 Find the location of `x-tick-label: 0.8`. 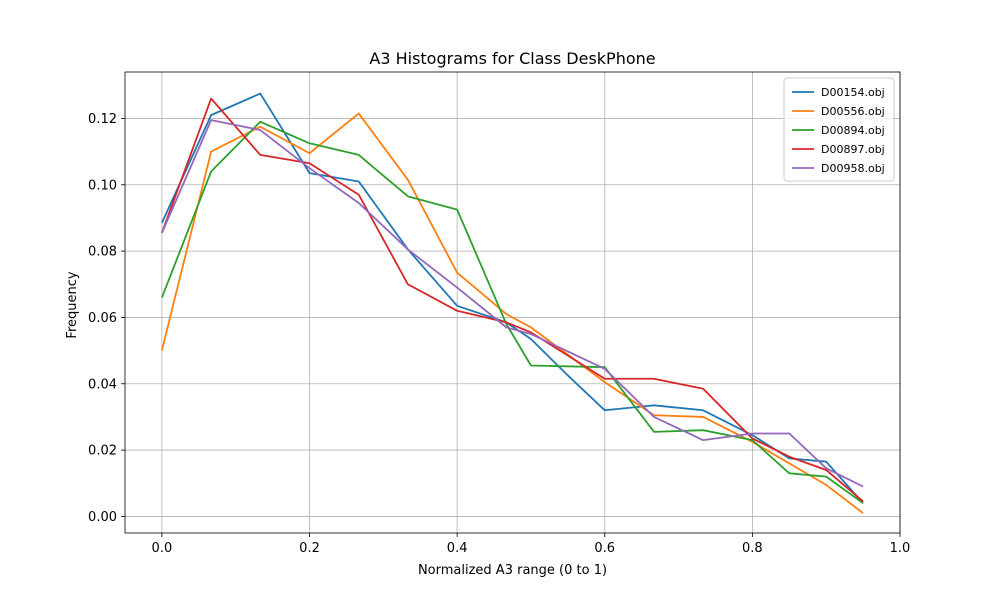

x-tick-label: 0.8 is located at coordinates (752, 548).